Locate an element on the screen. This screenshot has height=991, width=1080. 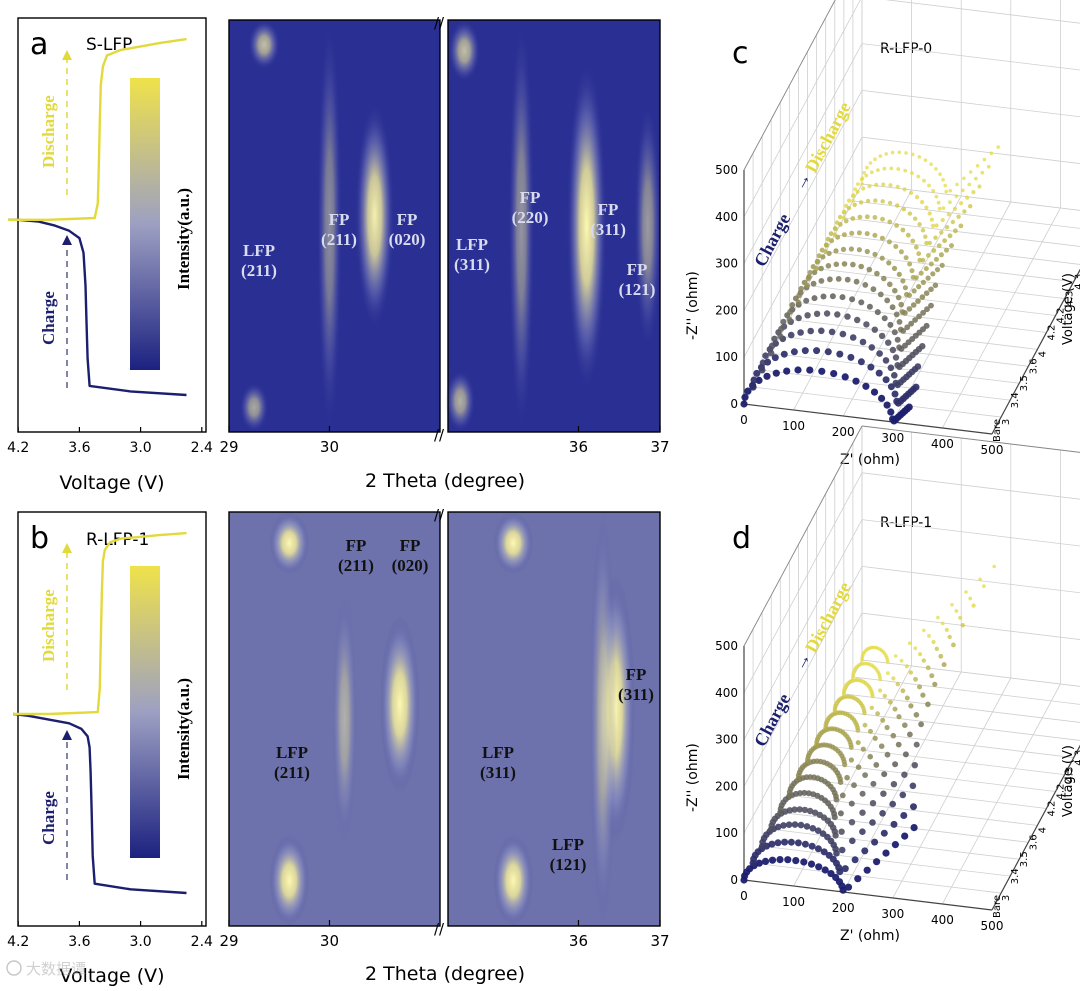
panel-d-points is located at coordinates (868, 729).